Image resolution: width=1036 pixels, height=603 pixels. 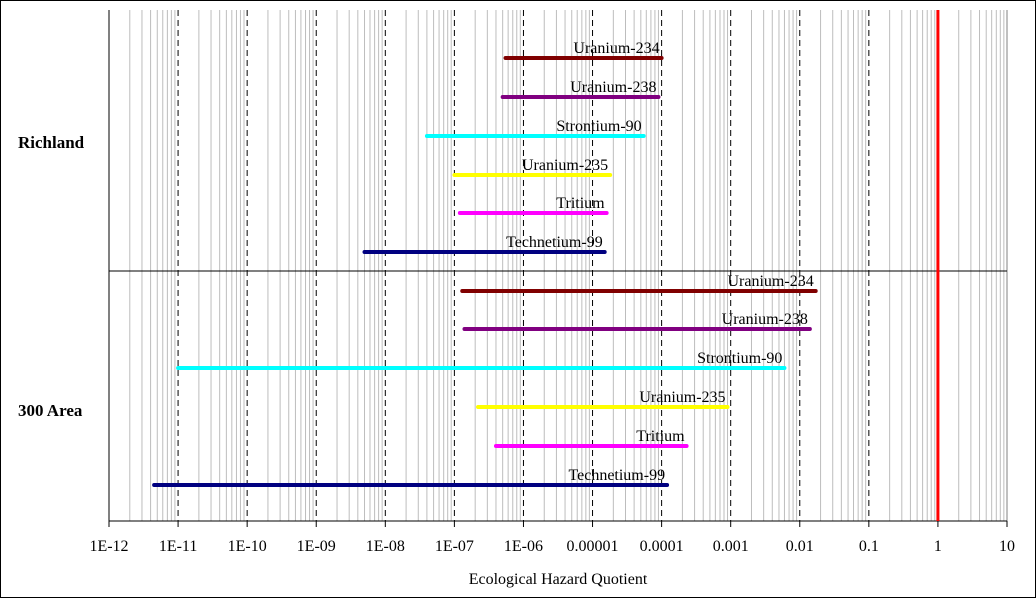 I want to click on x-tick-label: 0.001, so click(x=731, y=546).